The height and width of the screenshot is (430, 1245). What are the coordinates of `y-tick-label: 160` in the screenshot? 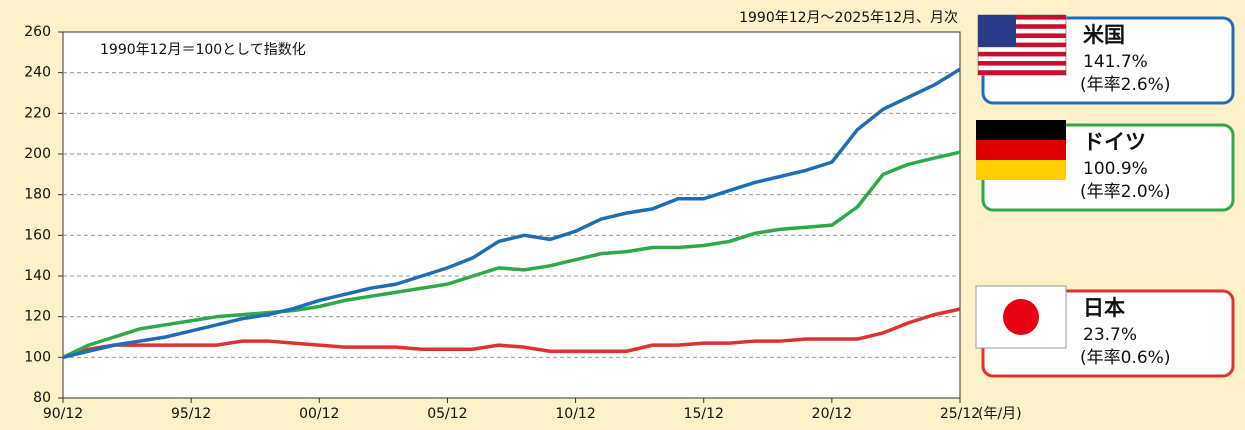 It's located at (37, 235).